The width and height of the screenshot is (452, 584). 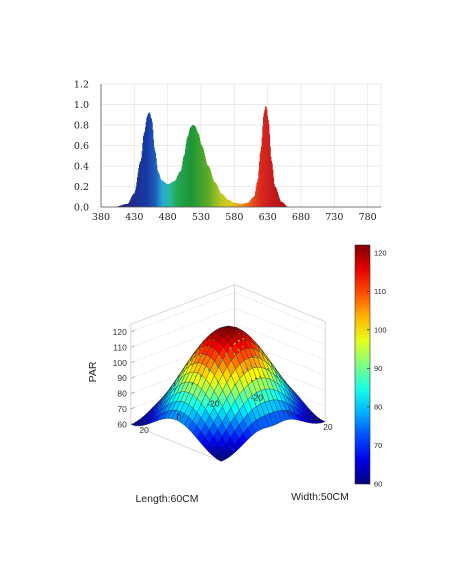 What do you see at coordinates (202, 156) in the screenshot?
I see `spectrum-fill` at bounding box center [202, 156].